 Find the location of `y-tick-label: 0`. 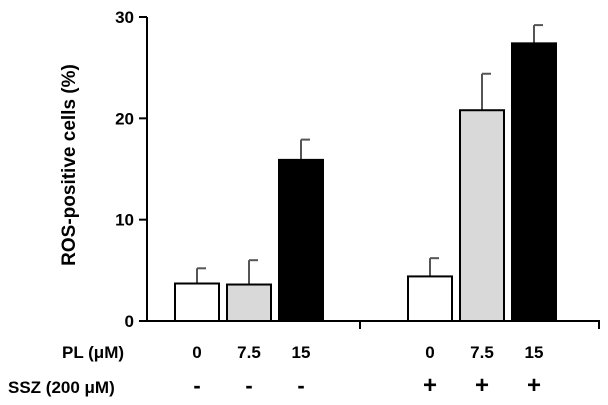

y-tick-label: 0 is located at coordinates (129, 321).